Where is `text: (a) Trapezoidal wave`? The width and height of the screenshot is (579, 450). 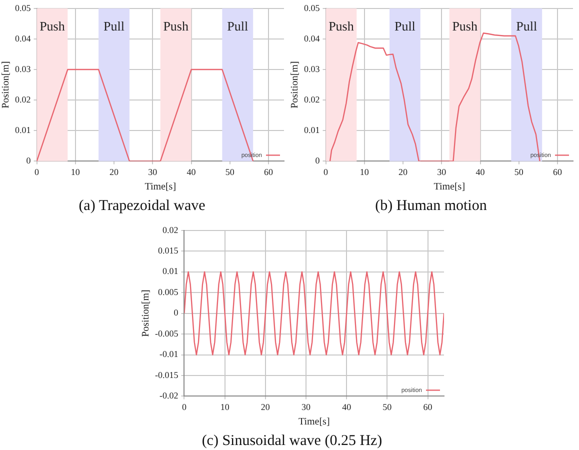
text: (a) Trapezoidal wave is located at coordinates (142, 206).